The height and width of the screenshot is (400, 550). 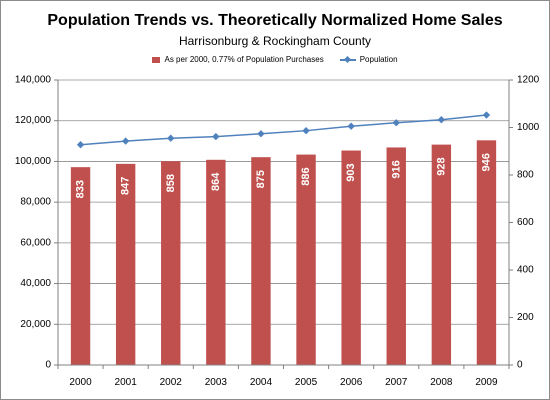 What do you see at coordinates (171, 183) in the screenshot?
I see `bar-data-label: 858` at bounding box center [171, 183].